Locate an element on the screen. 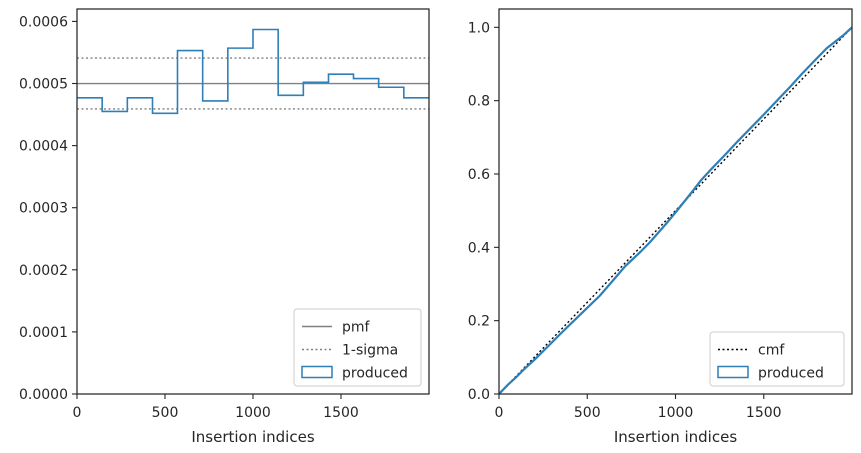 This screenshot has width=861, height=453. right-x-axis-label: Insertion indices is located at coordinates (675, 437).